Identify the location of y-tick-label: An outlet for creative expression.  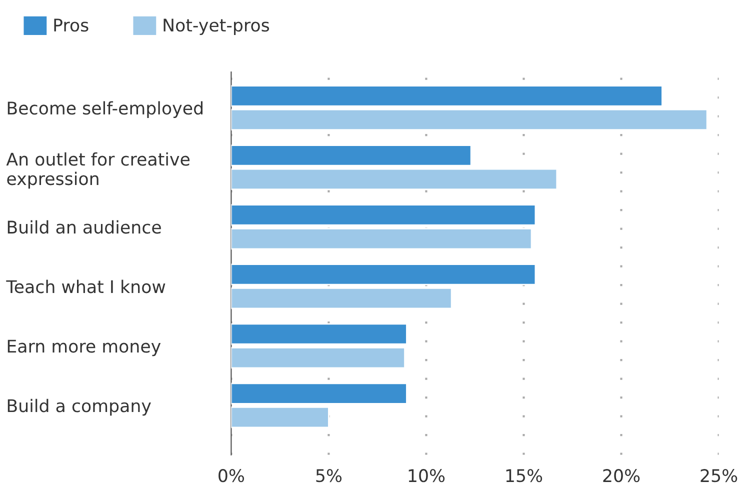
(98, 170).